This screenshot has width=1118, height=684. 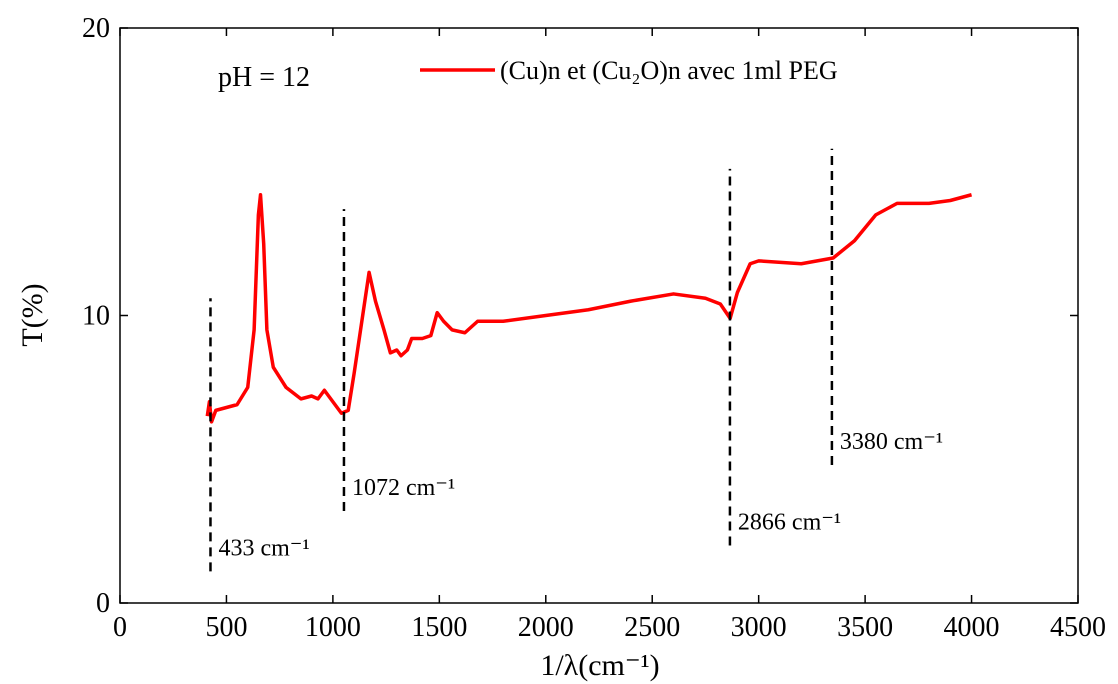 I want to click on x-tick-label: 3500, so click(x=865, y=627).